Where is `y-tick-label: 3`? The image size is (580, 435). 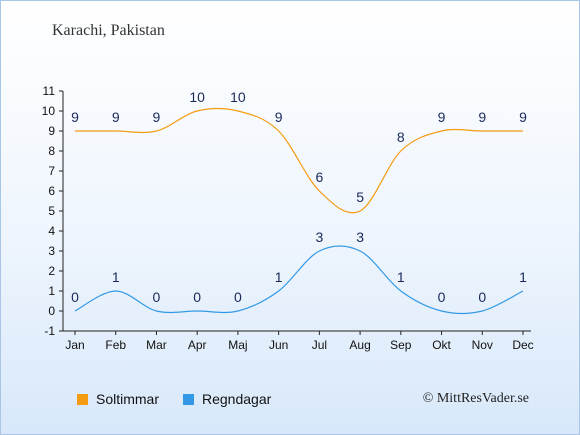
y-tick-label: 3 is located at coordinates (51, 251).